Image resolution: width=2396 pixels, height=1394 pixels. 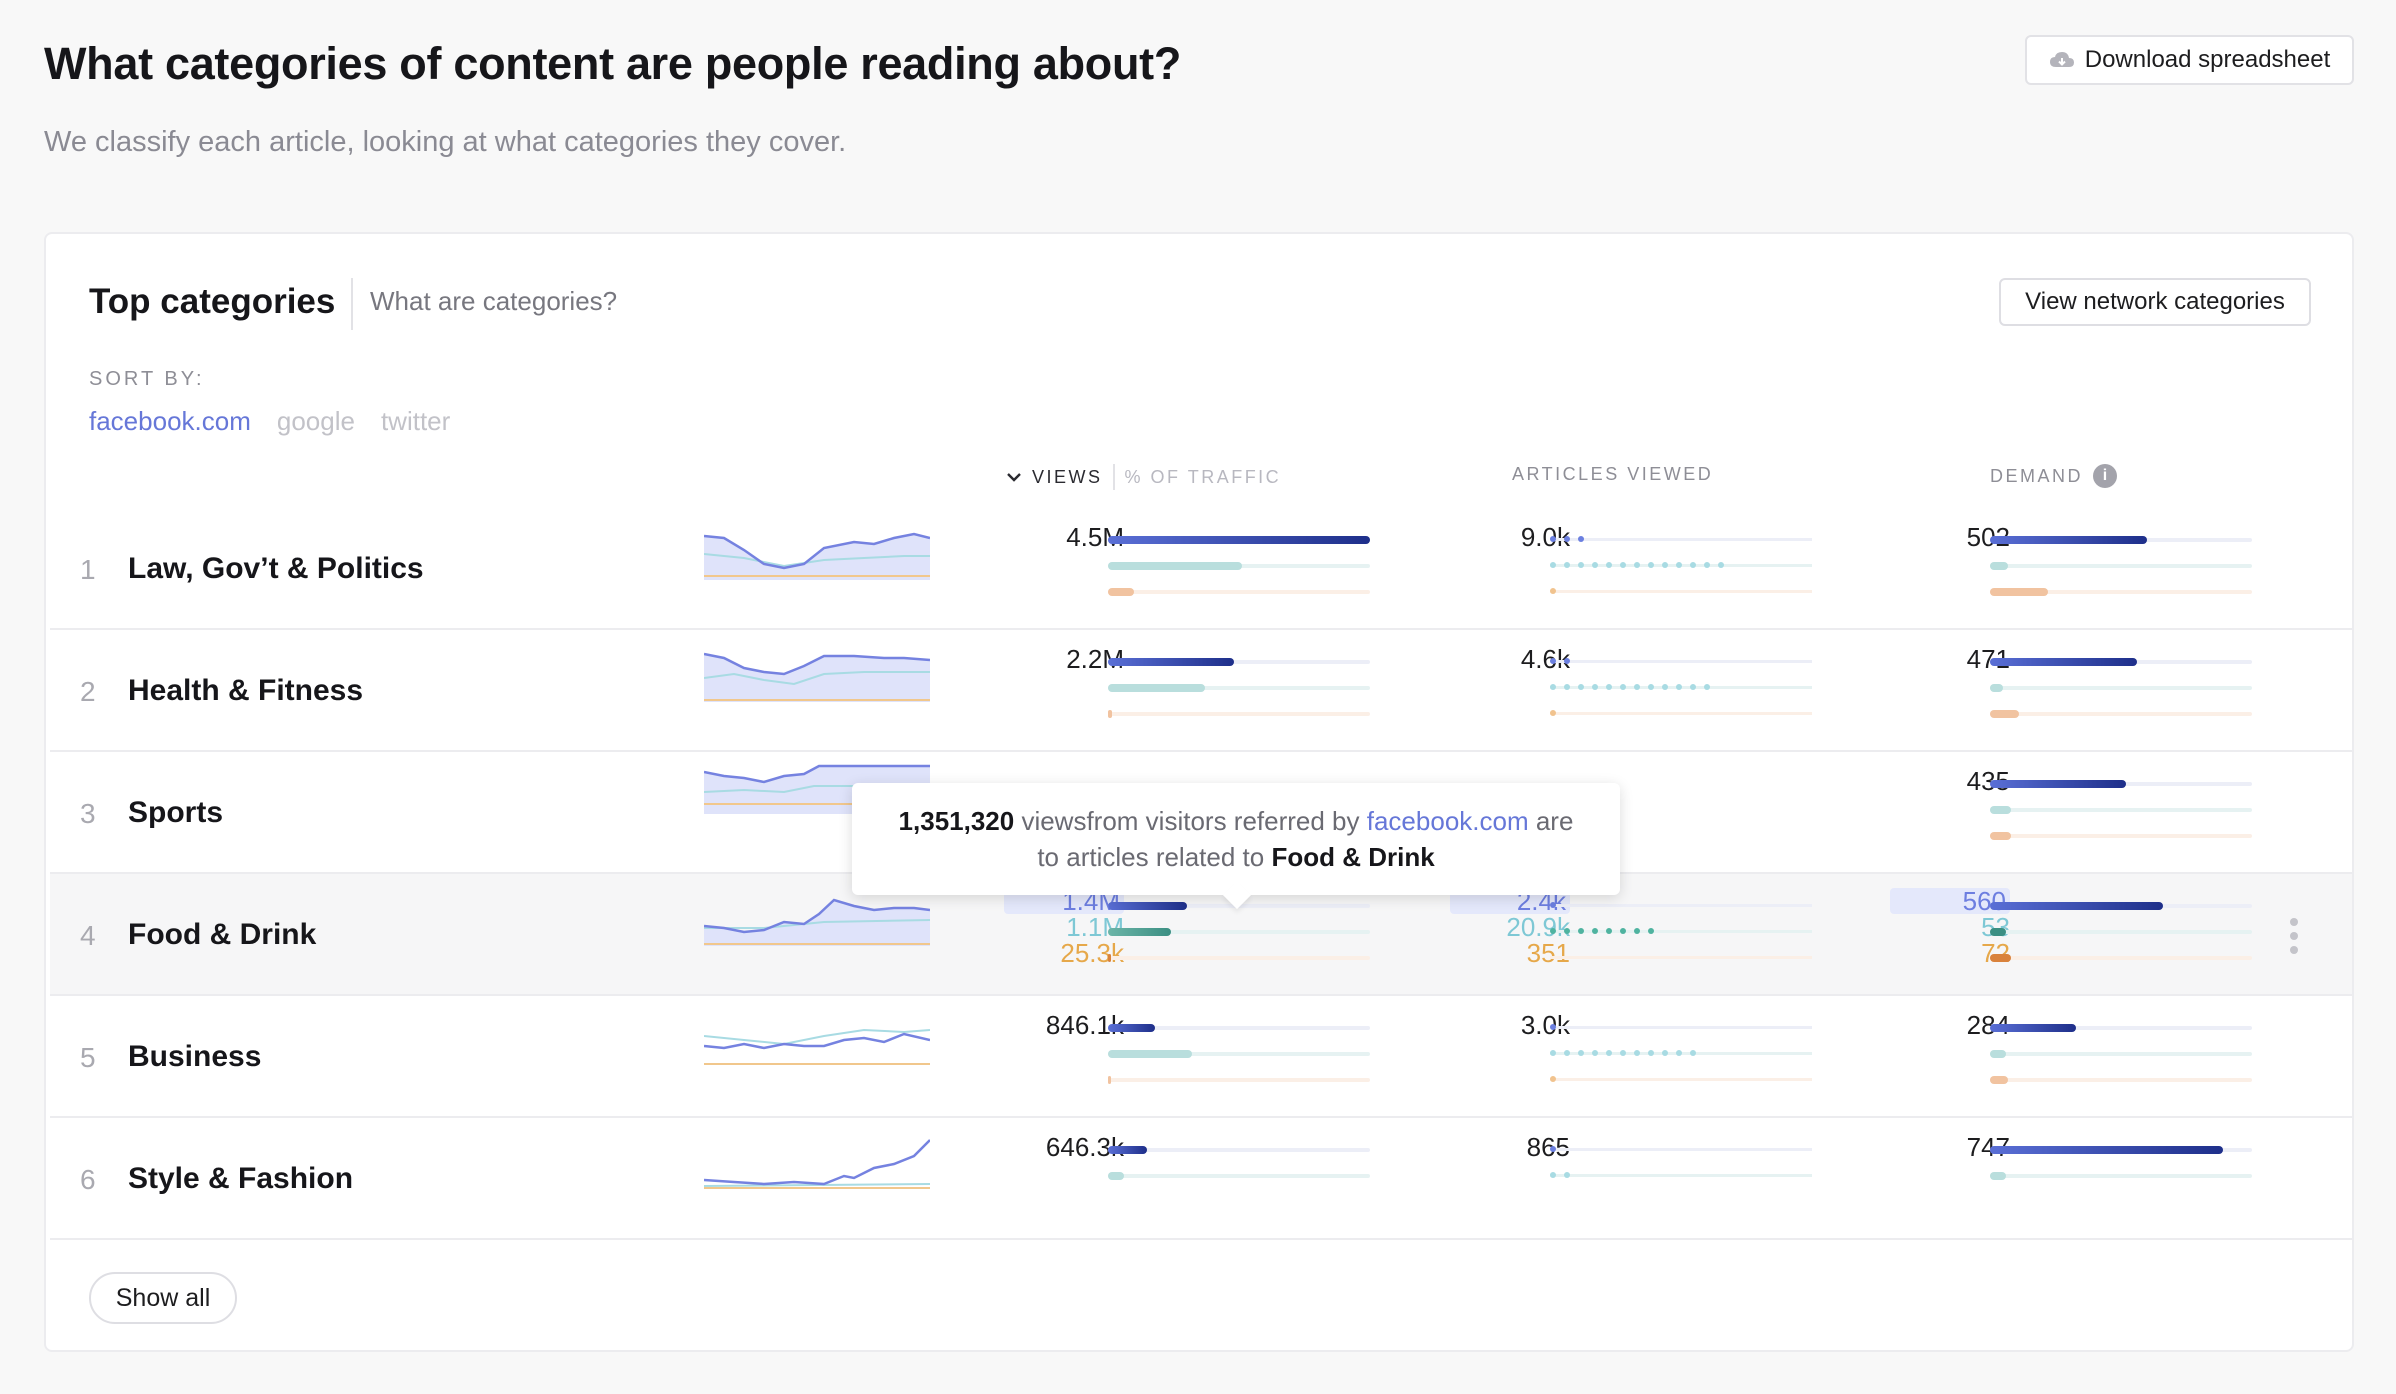 I want to click on row-category: Food & Drink, so click(x=222, y=934).